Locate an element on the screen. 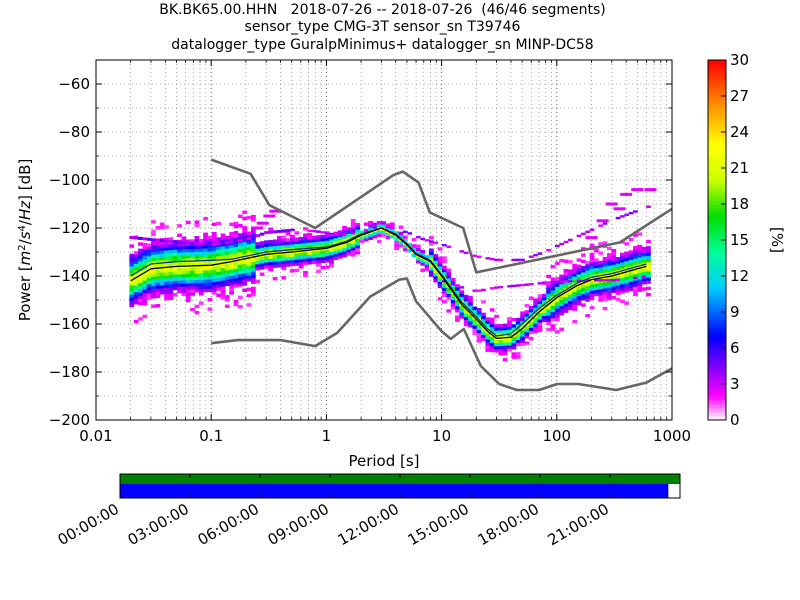 This screenshot has width=800, height=600. y-tick-label: −180 is located at coordinates (69, 372).